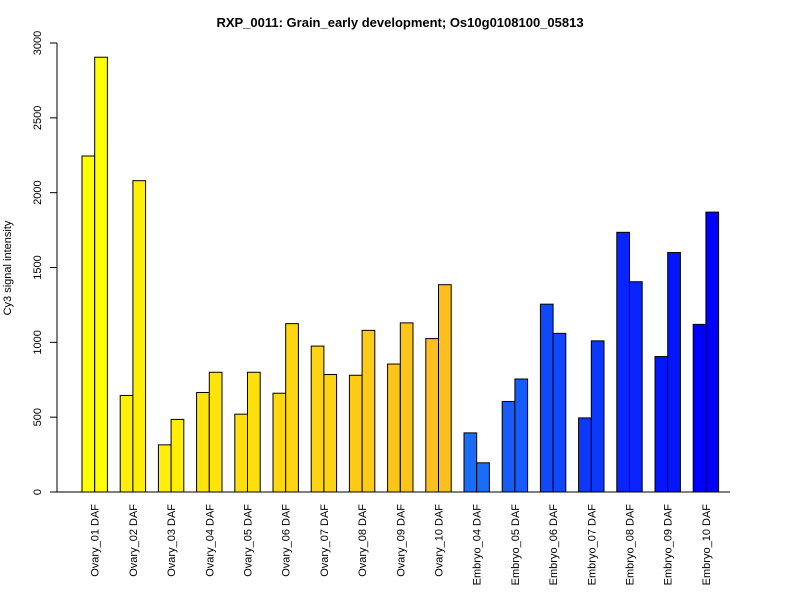 The image size is (800, 600). What do you see at coordinates (363, 540) in the screenshot?
I see `x-tick-label: Ovary_08 DAF` at bounding box center [363, 540].